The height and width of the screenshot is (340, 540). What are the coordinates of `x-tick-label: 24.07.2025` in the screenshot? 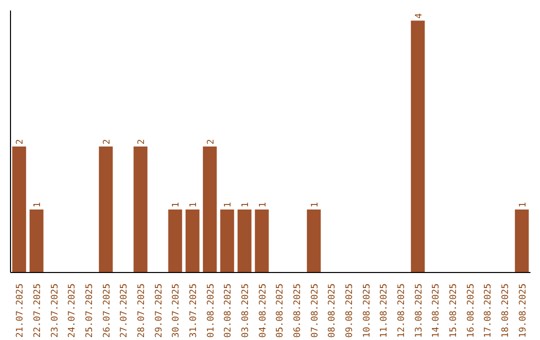 It's located at (73, 310).